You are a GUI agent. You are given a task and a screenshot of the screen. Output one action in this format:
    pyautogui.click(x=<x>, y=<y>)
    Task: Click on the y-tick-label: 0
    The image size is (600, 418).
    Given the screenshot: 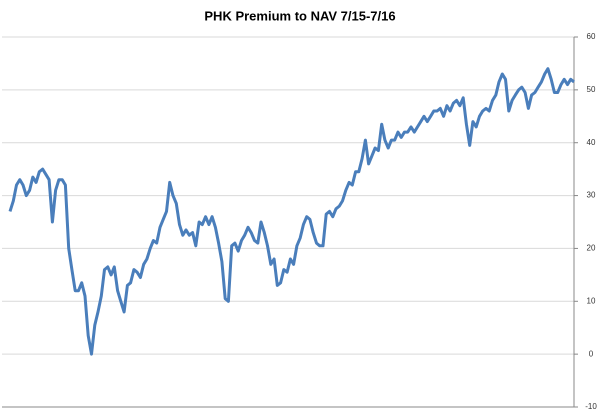 What is the action you would take?
    pyautogui.click(x=591, y=353)
    